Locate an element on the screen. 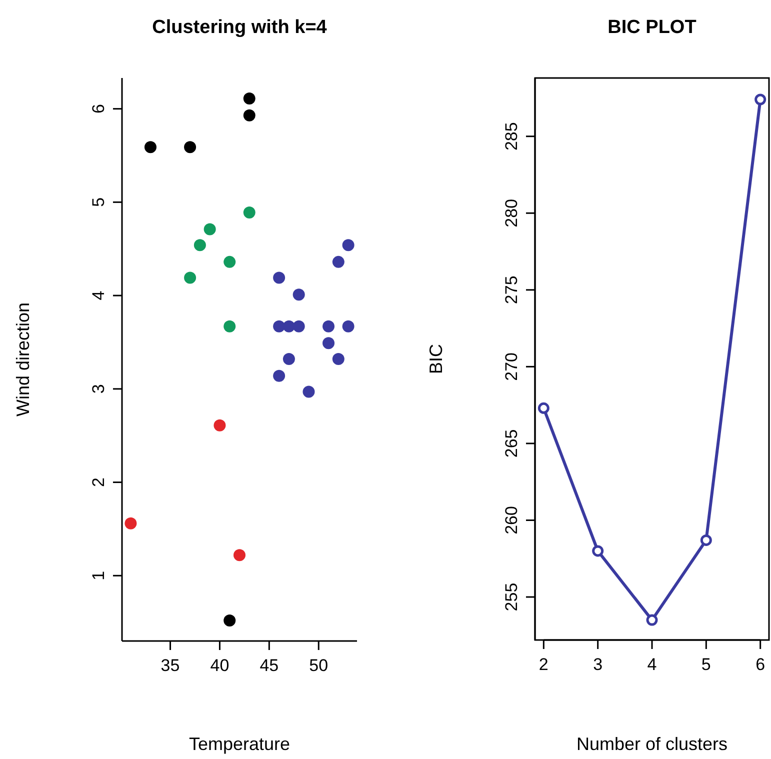 The height and width of the screenshot is (759, 771). x-tick-label: 45 is located at coordinates (269, 665).